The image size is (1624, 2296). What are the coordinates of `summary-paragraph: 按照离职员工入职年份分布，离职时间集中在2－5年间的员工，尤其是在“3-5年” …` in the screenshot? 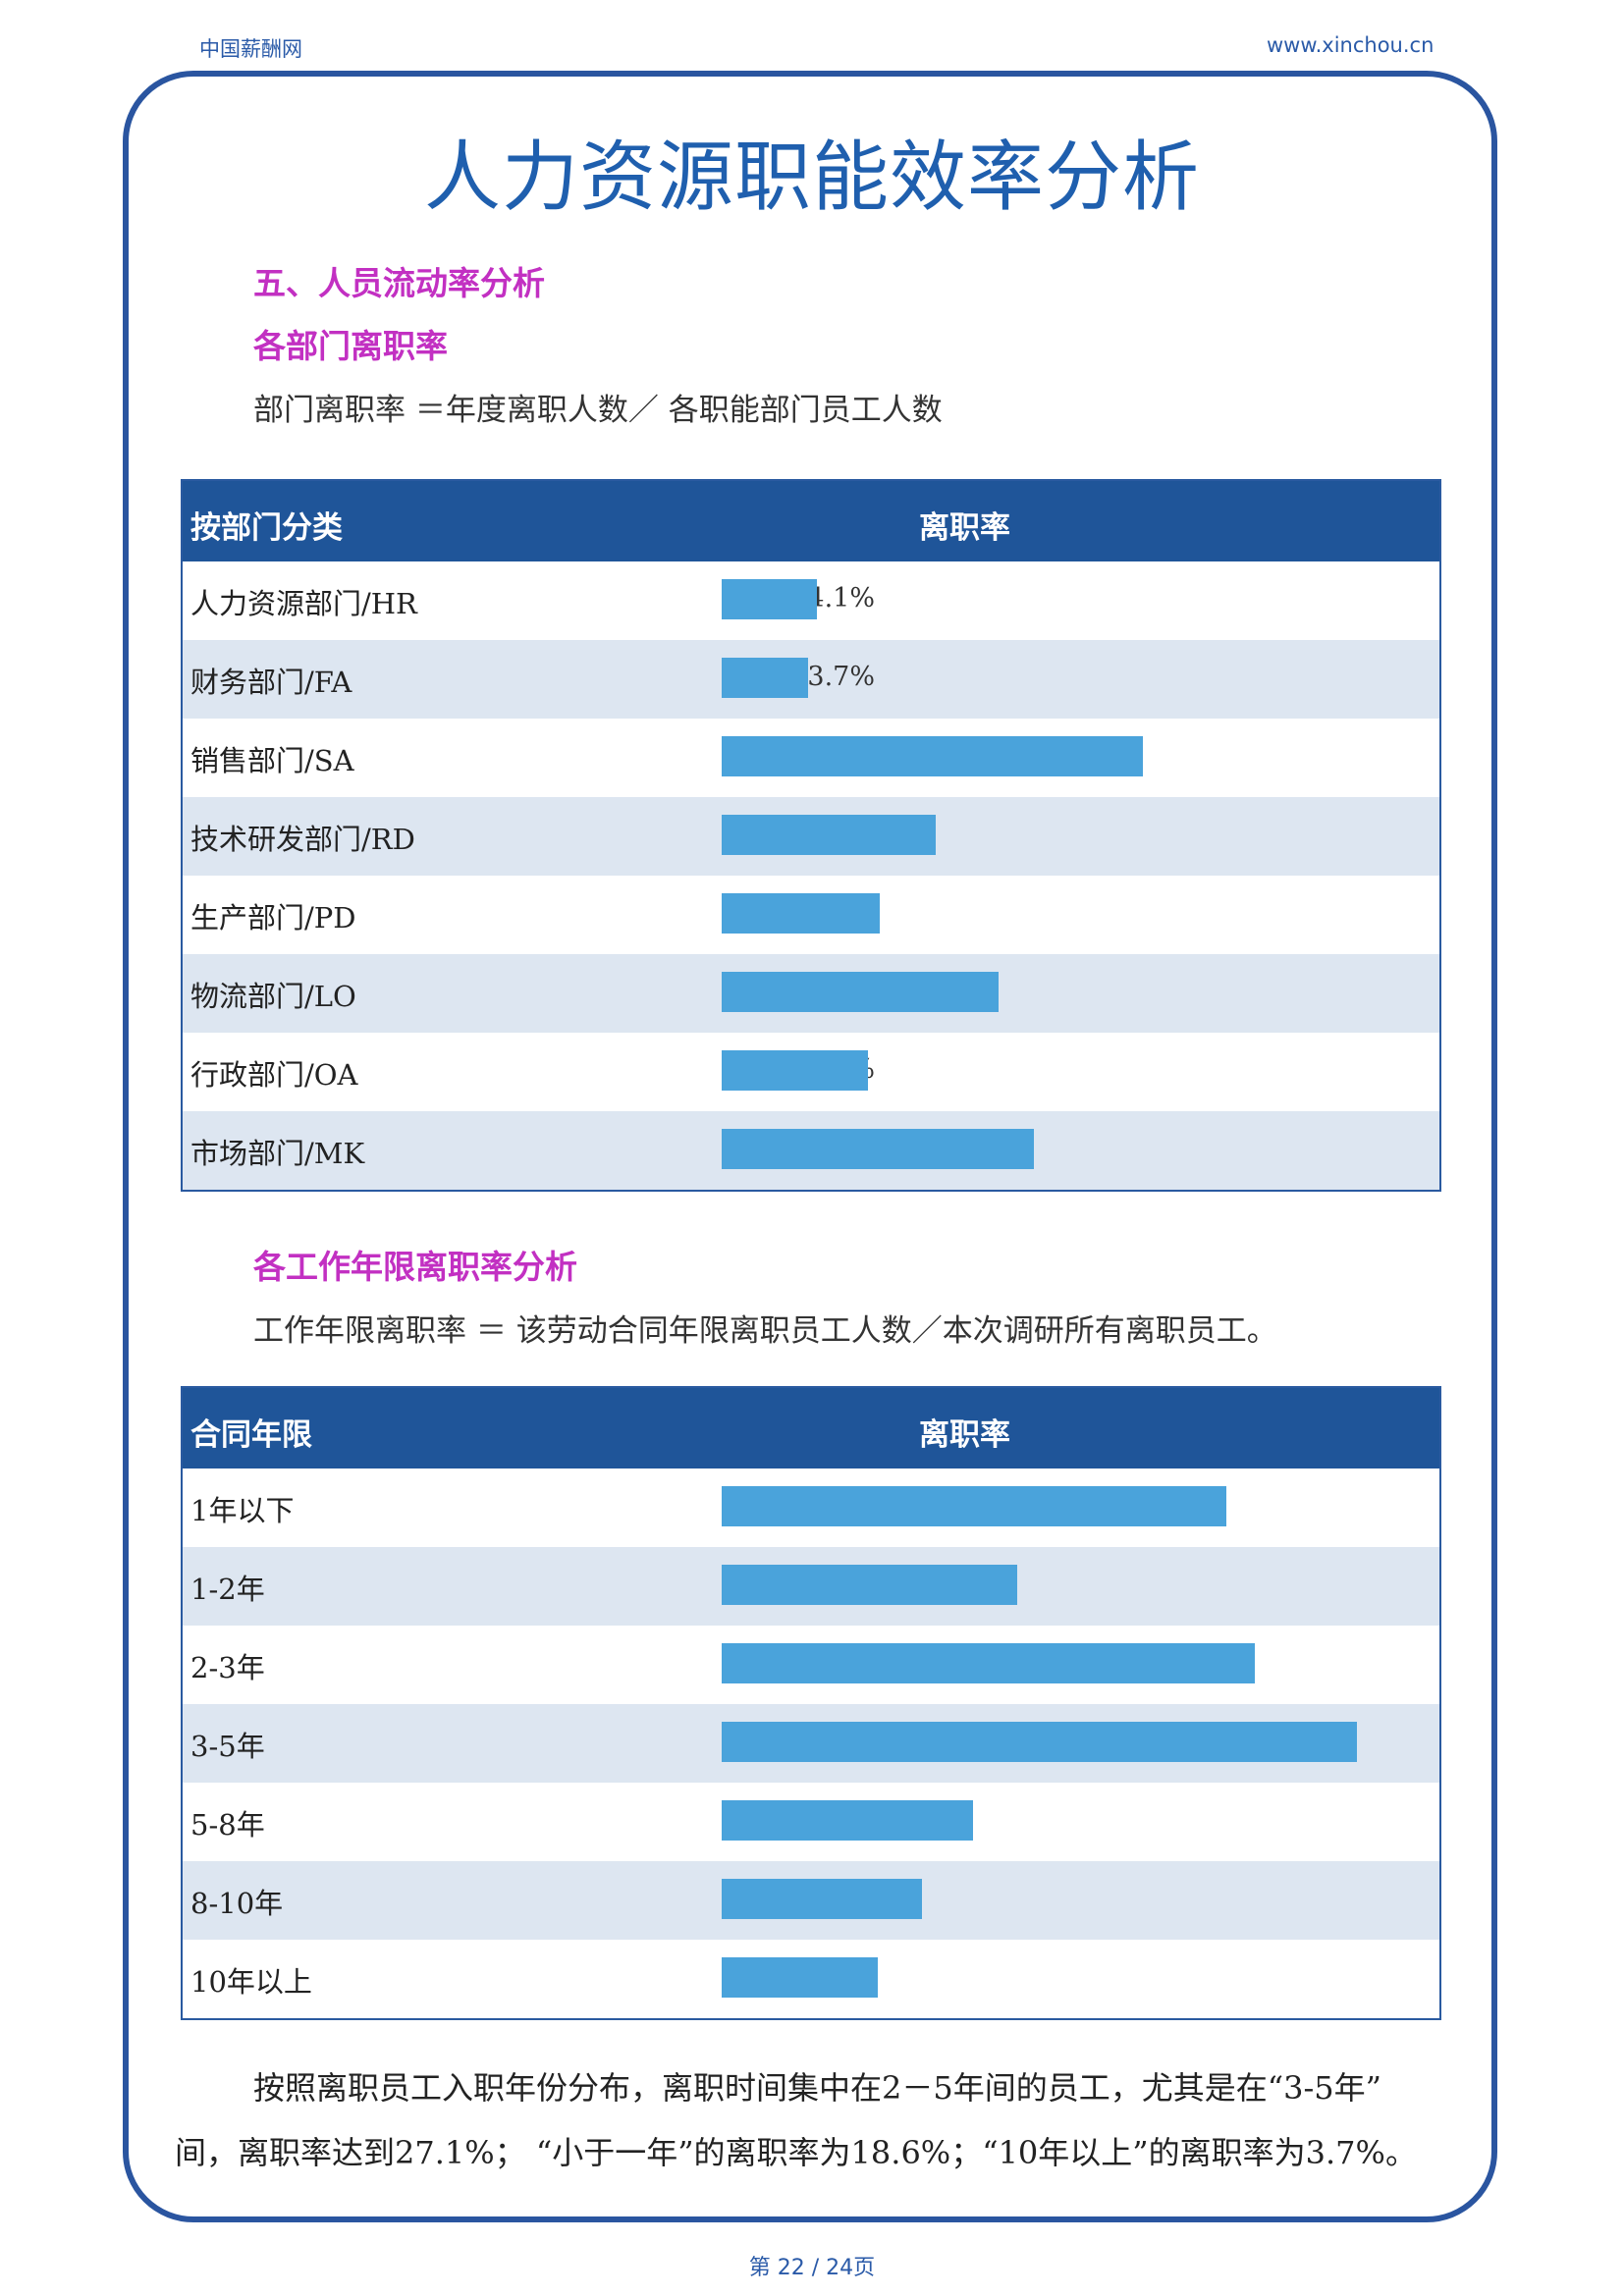 It's located at (837, 2120).